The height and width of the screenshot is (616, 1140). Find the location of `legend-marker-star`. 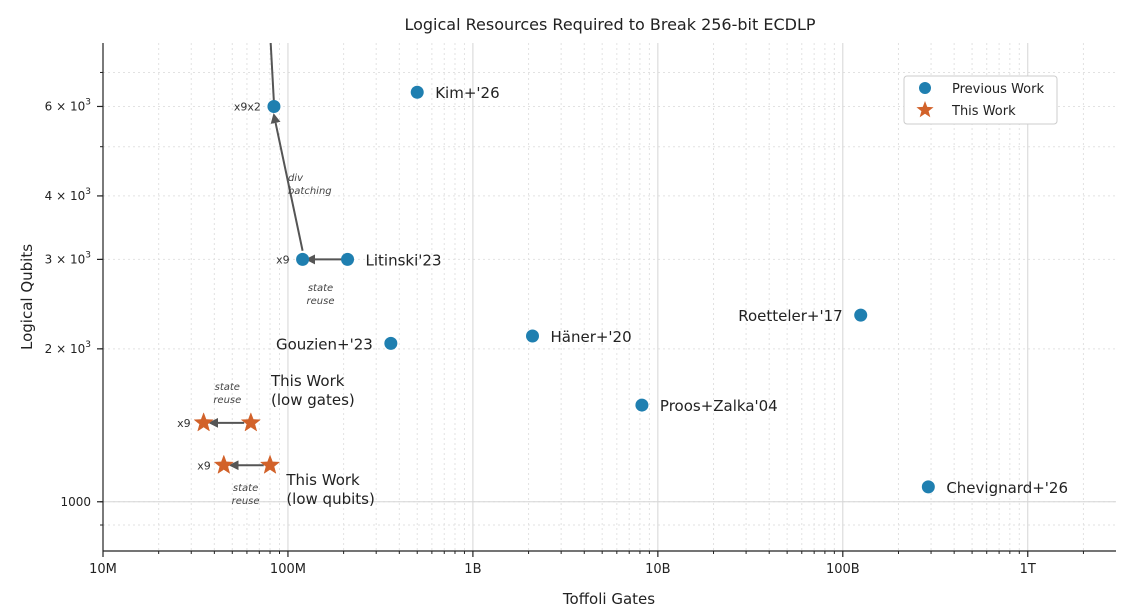

legend-marker-star is located at coordinates (925, 109).